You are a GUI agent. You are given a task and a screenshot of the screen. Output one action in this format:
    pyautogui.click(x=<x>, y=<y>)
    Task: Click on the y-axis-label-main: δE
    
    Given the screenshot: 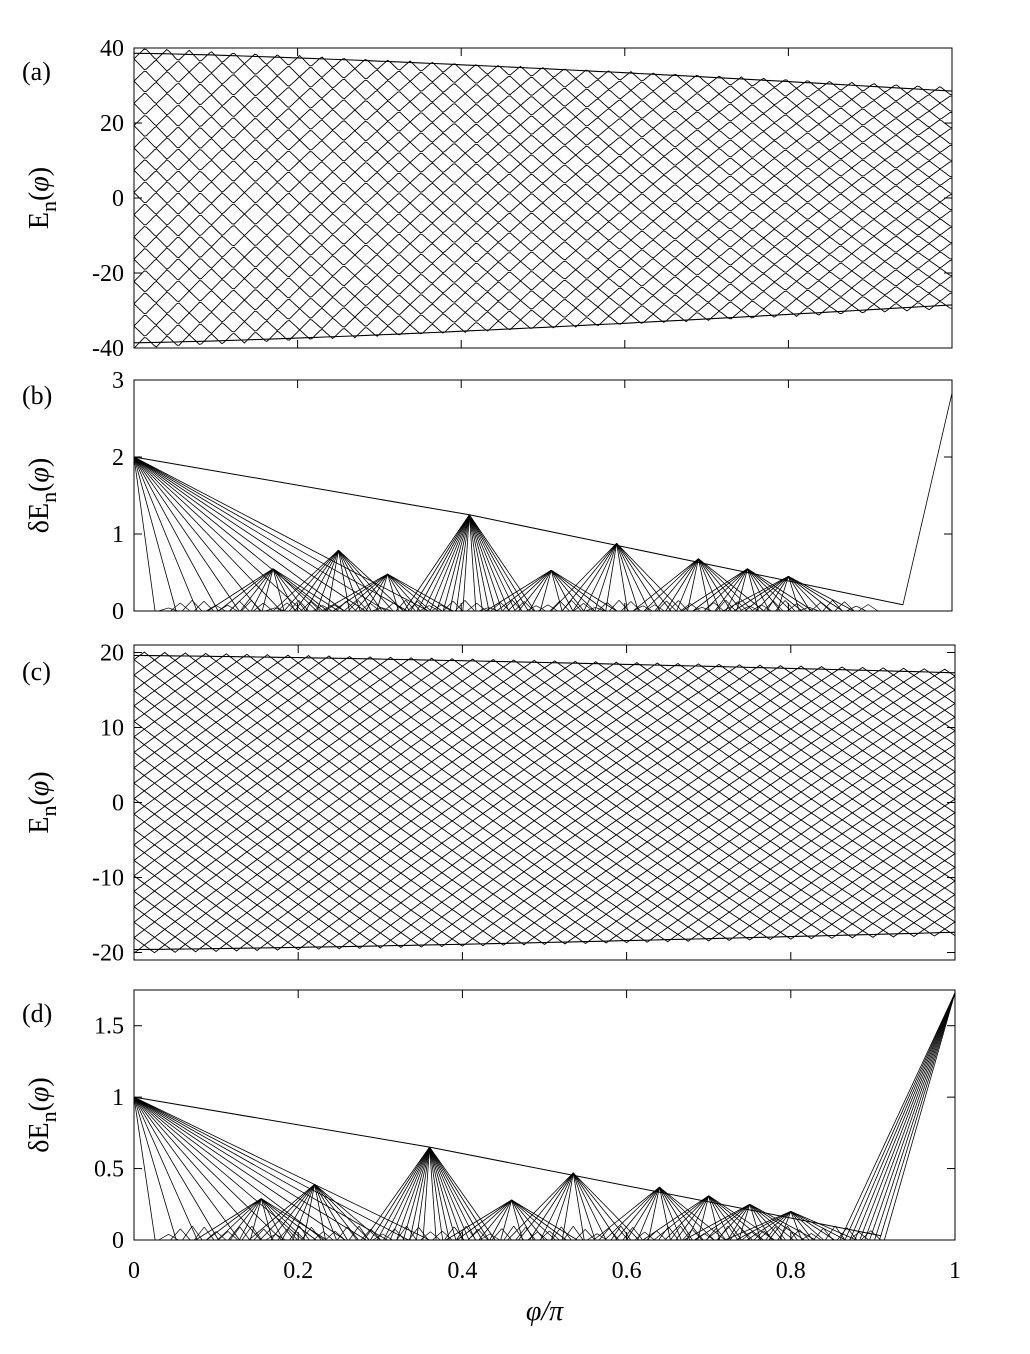 What is the action you would take?
    pyautogui.click(x=39, y=518)
    